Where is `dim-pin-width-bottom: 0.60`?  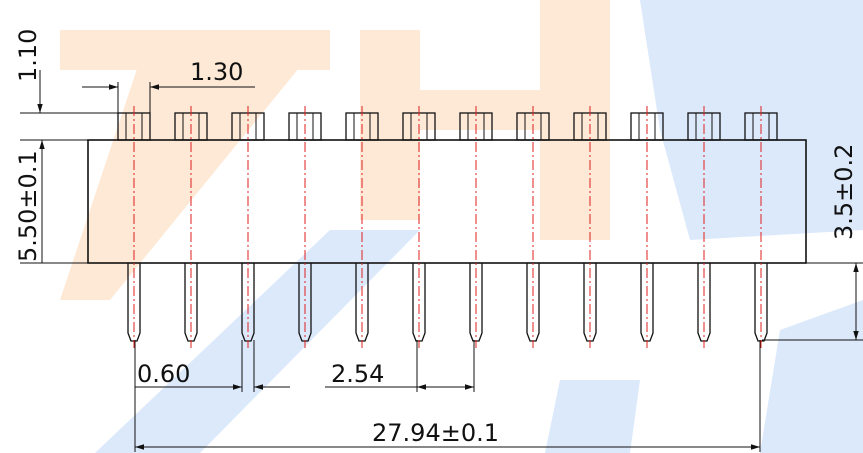
dim-pin-width-bottom: 0.60 is located at coordinates (212, 366).